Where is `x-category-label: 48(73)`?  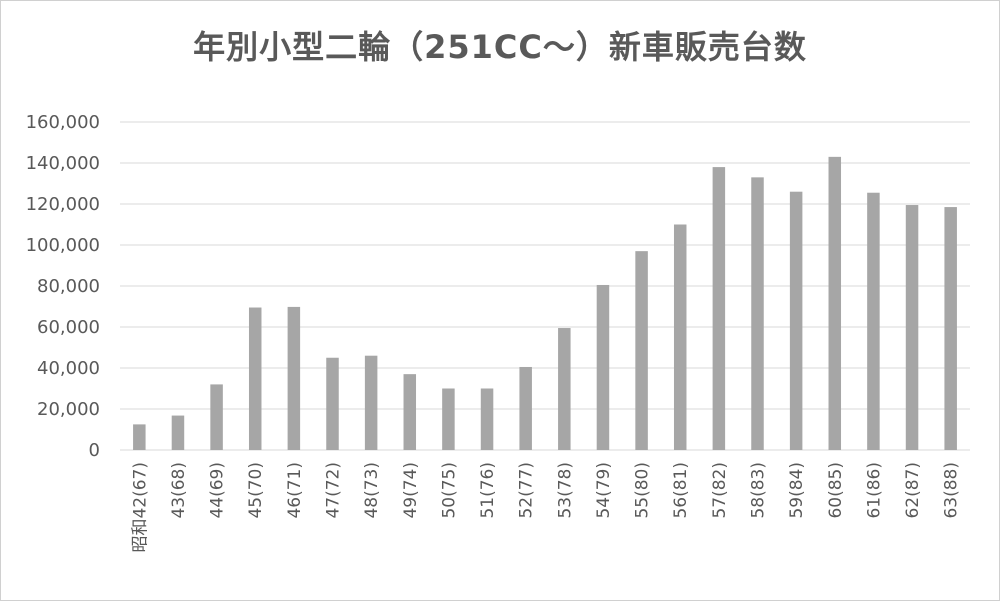
x-category-label: 48(73) is located at coordinates (372, 490).